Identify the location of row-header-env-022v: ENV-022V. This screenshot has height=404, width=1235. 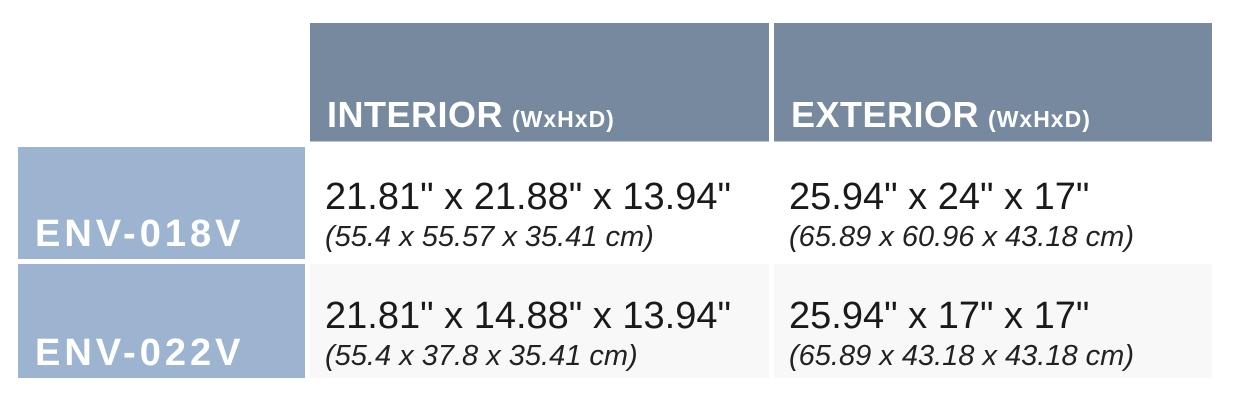
(161, 321).